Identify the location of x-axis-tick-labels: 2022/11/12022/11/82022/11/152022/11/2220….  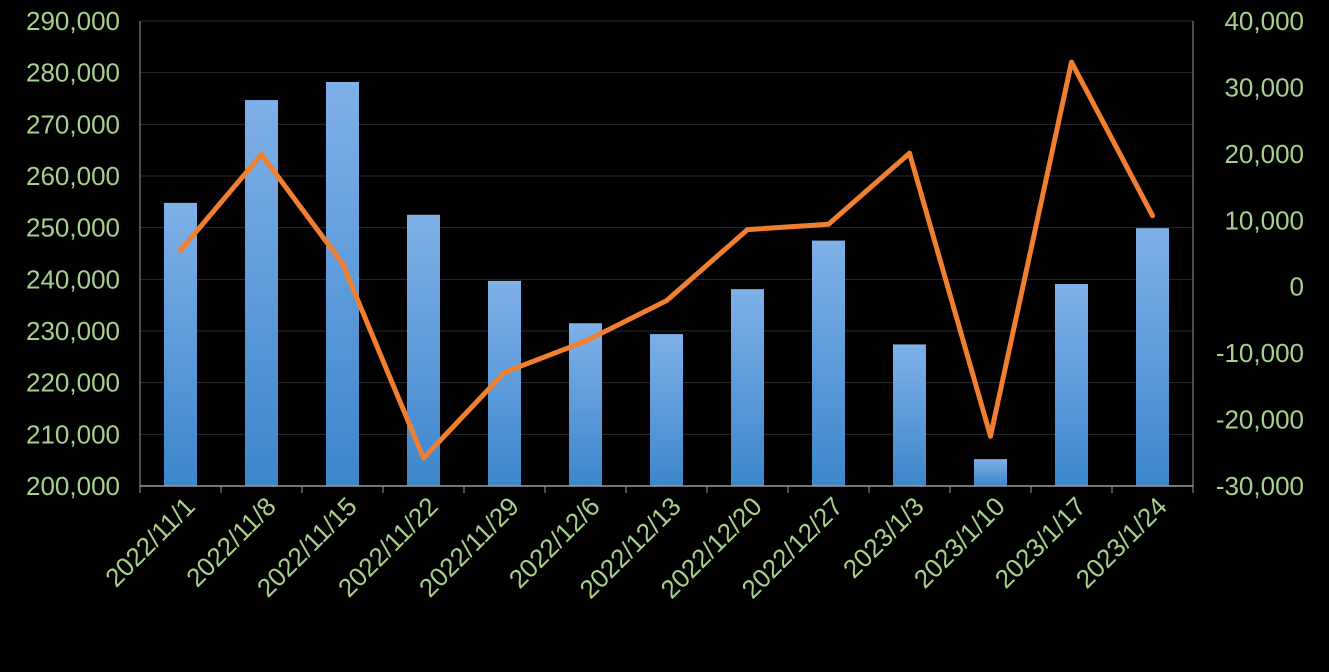
(636, 547).